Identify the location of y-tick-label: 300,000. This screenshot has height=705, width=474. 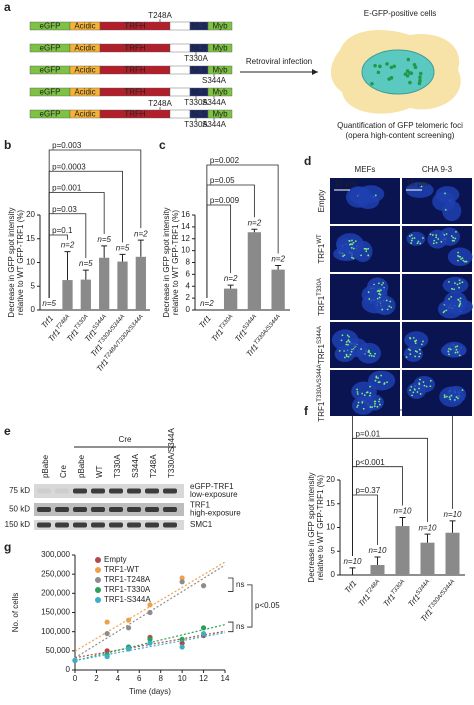
(55, 554).